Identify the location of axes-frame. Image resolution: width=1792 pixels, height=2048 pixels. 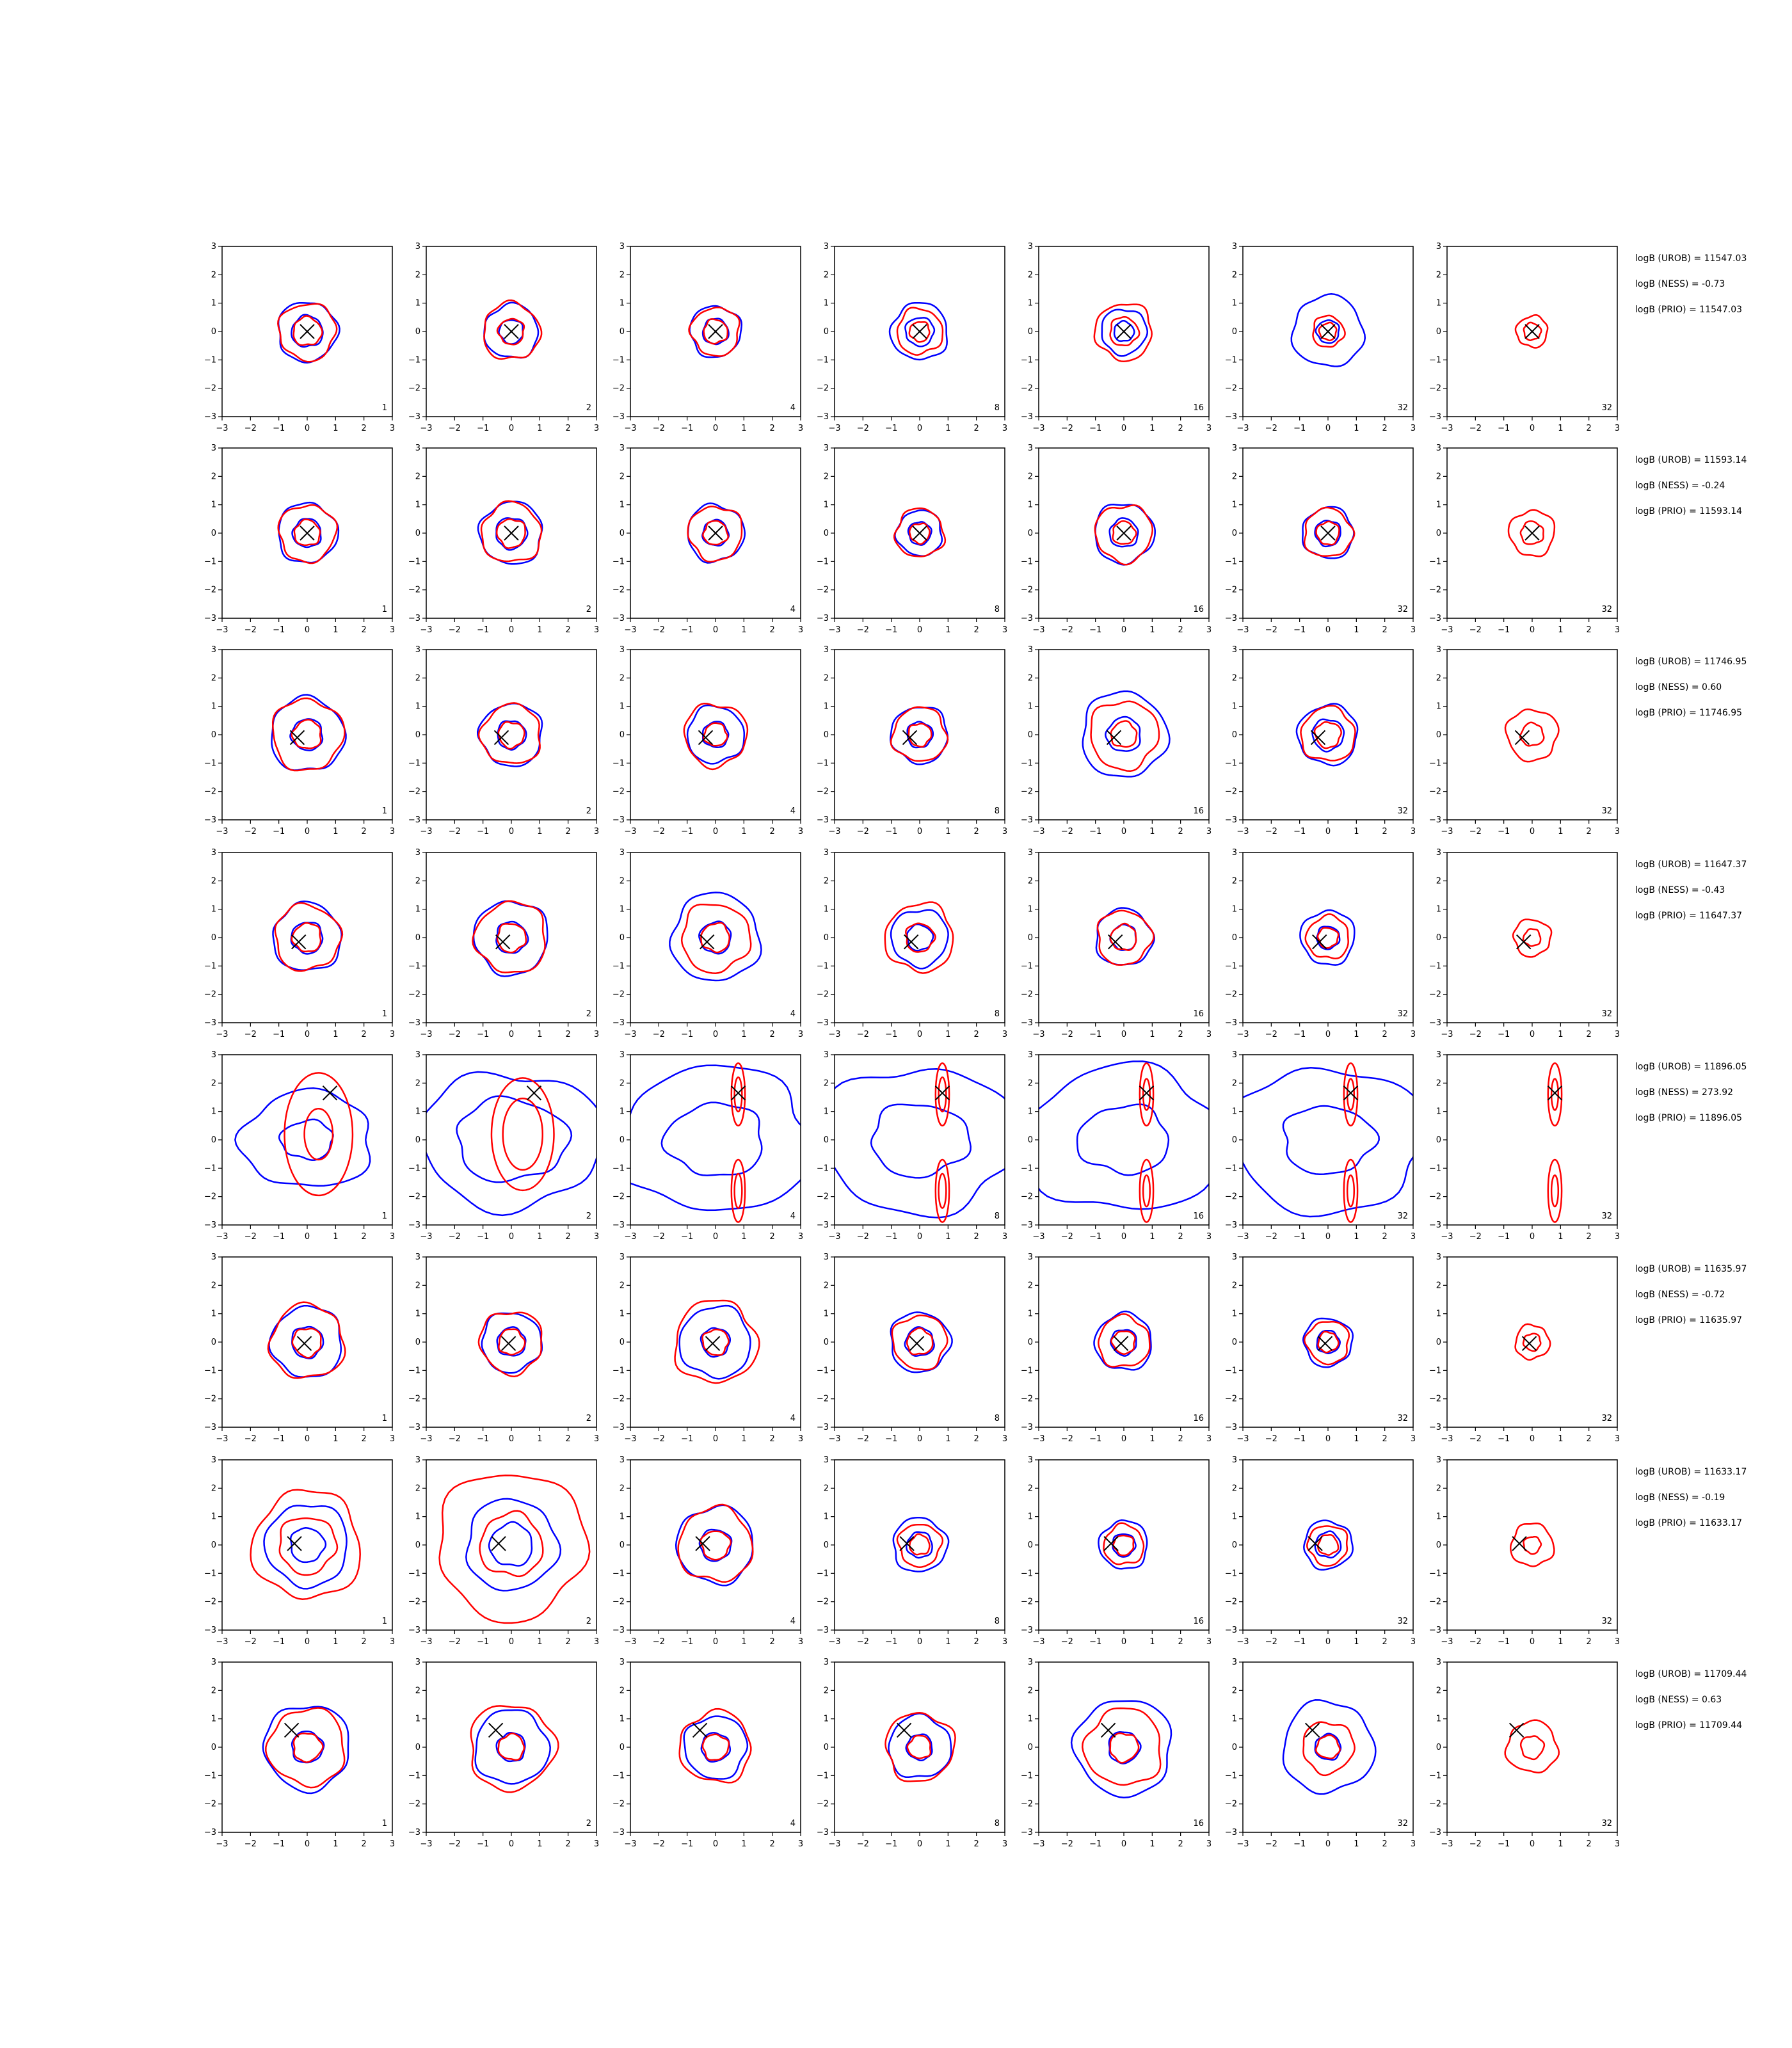
(1532, 734).